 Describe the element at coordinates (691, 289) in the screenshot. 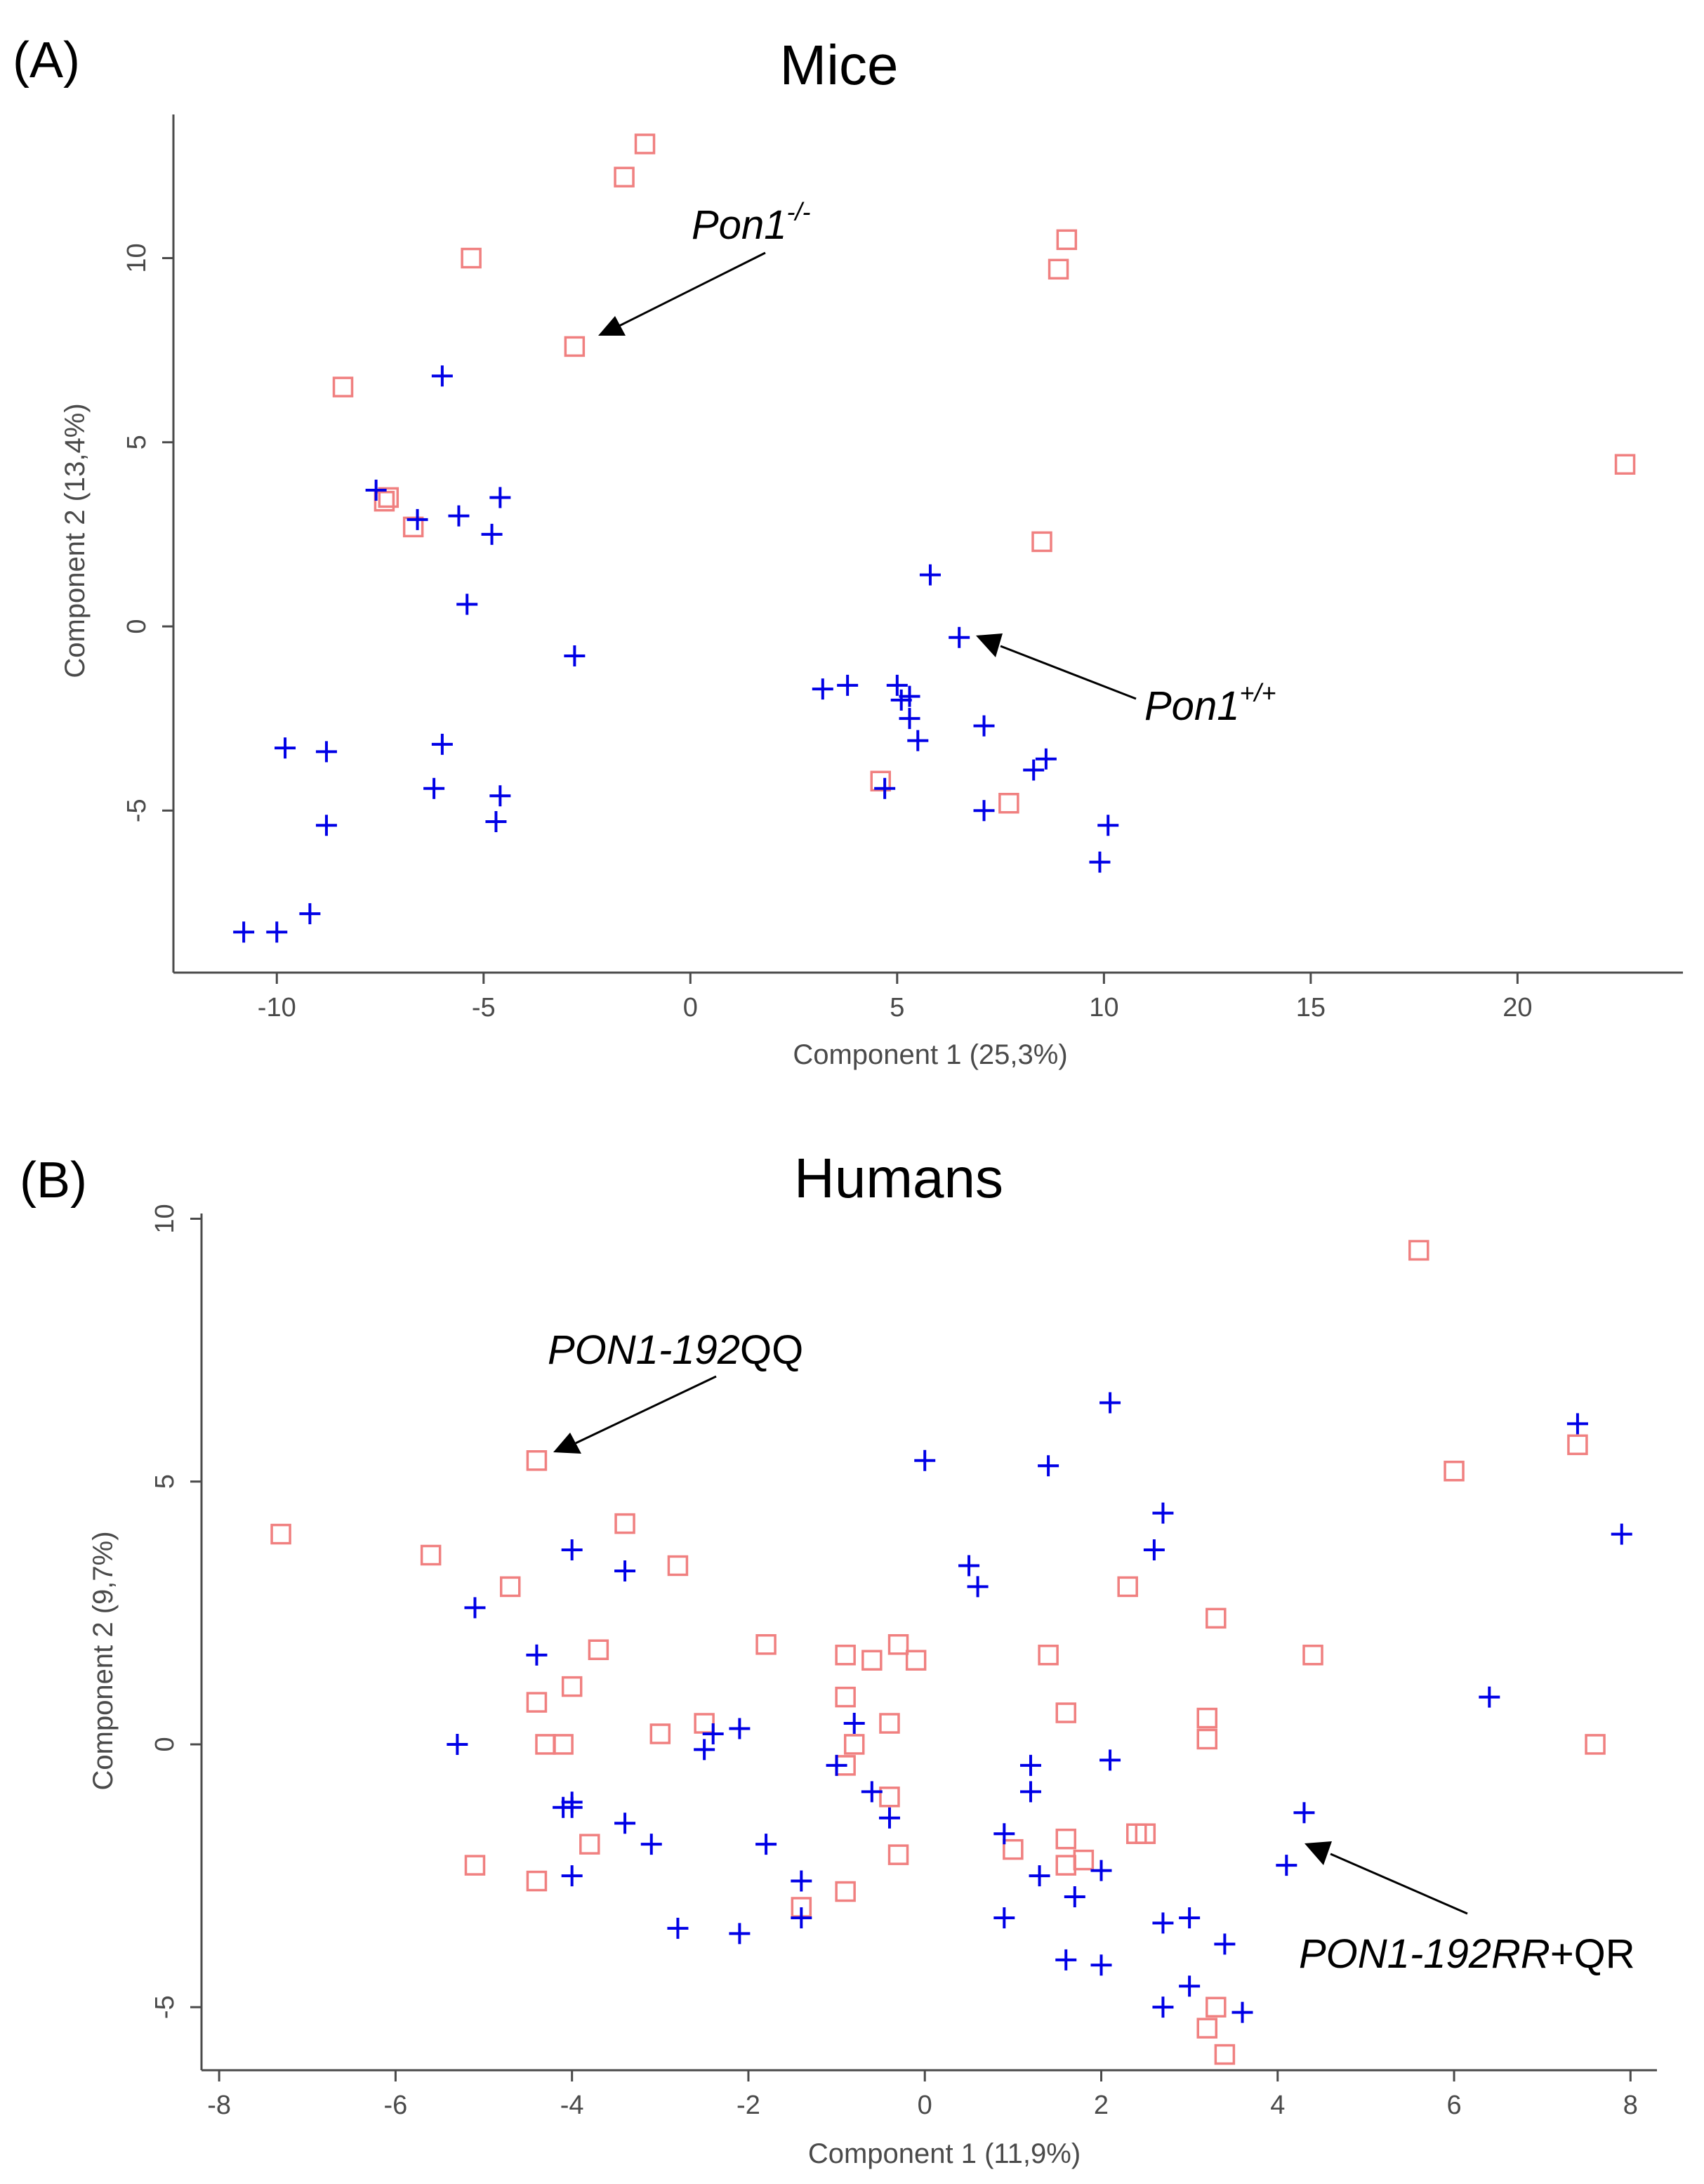

I see `panel-a-arrow-knockout` at that location.